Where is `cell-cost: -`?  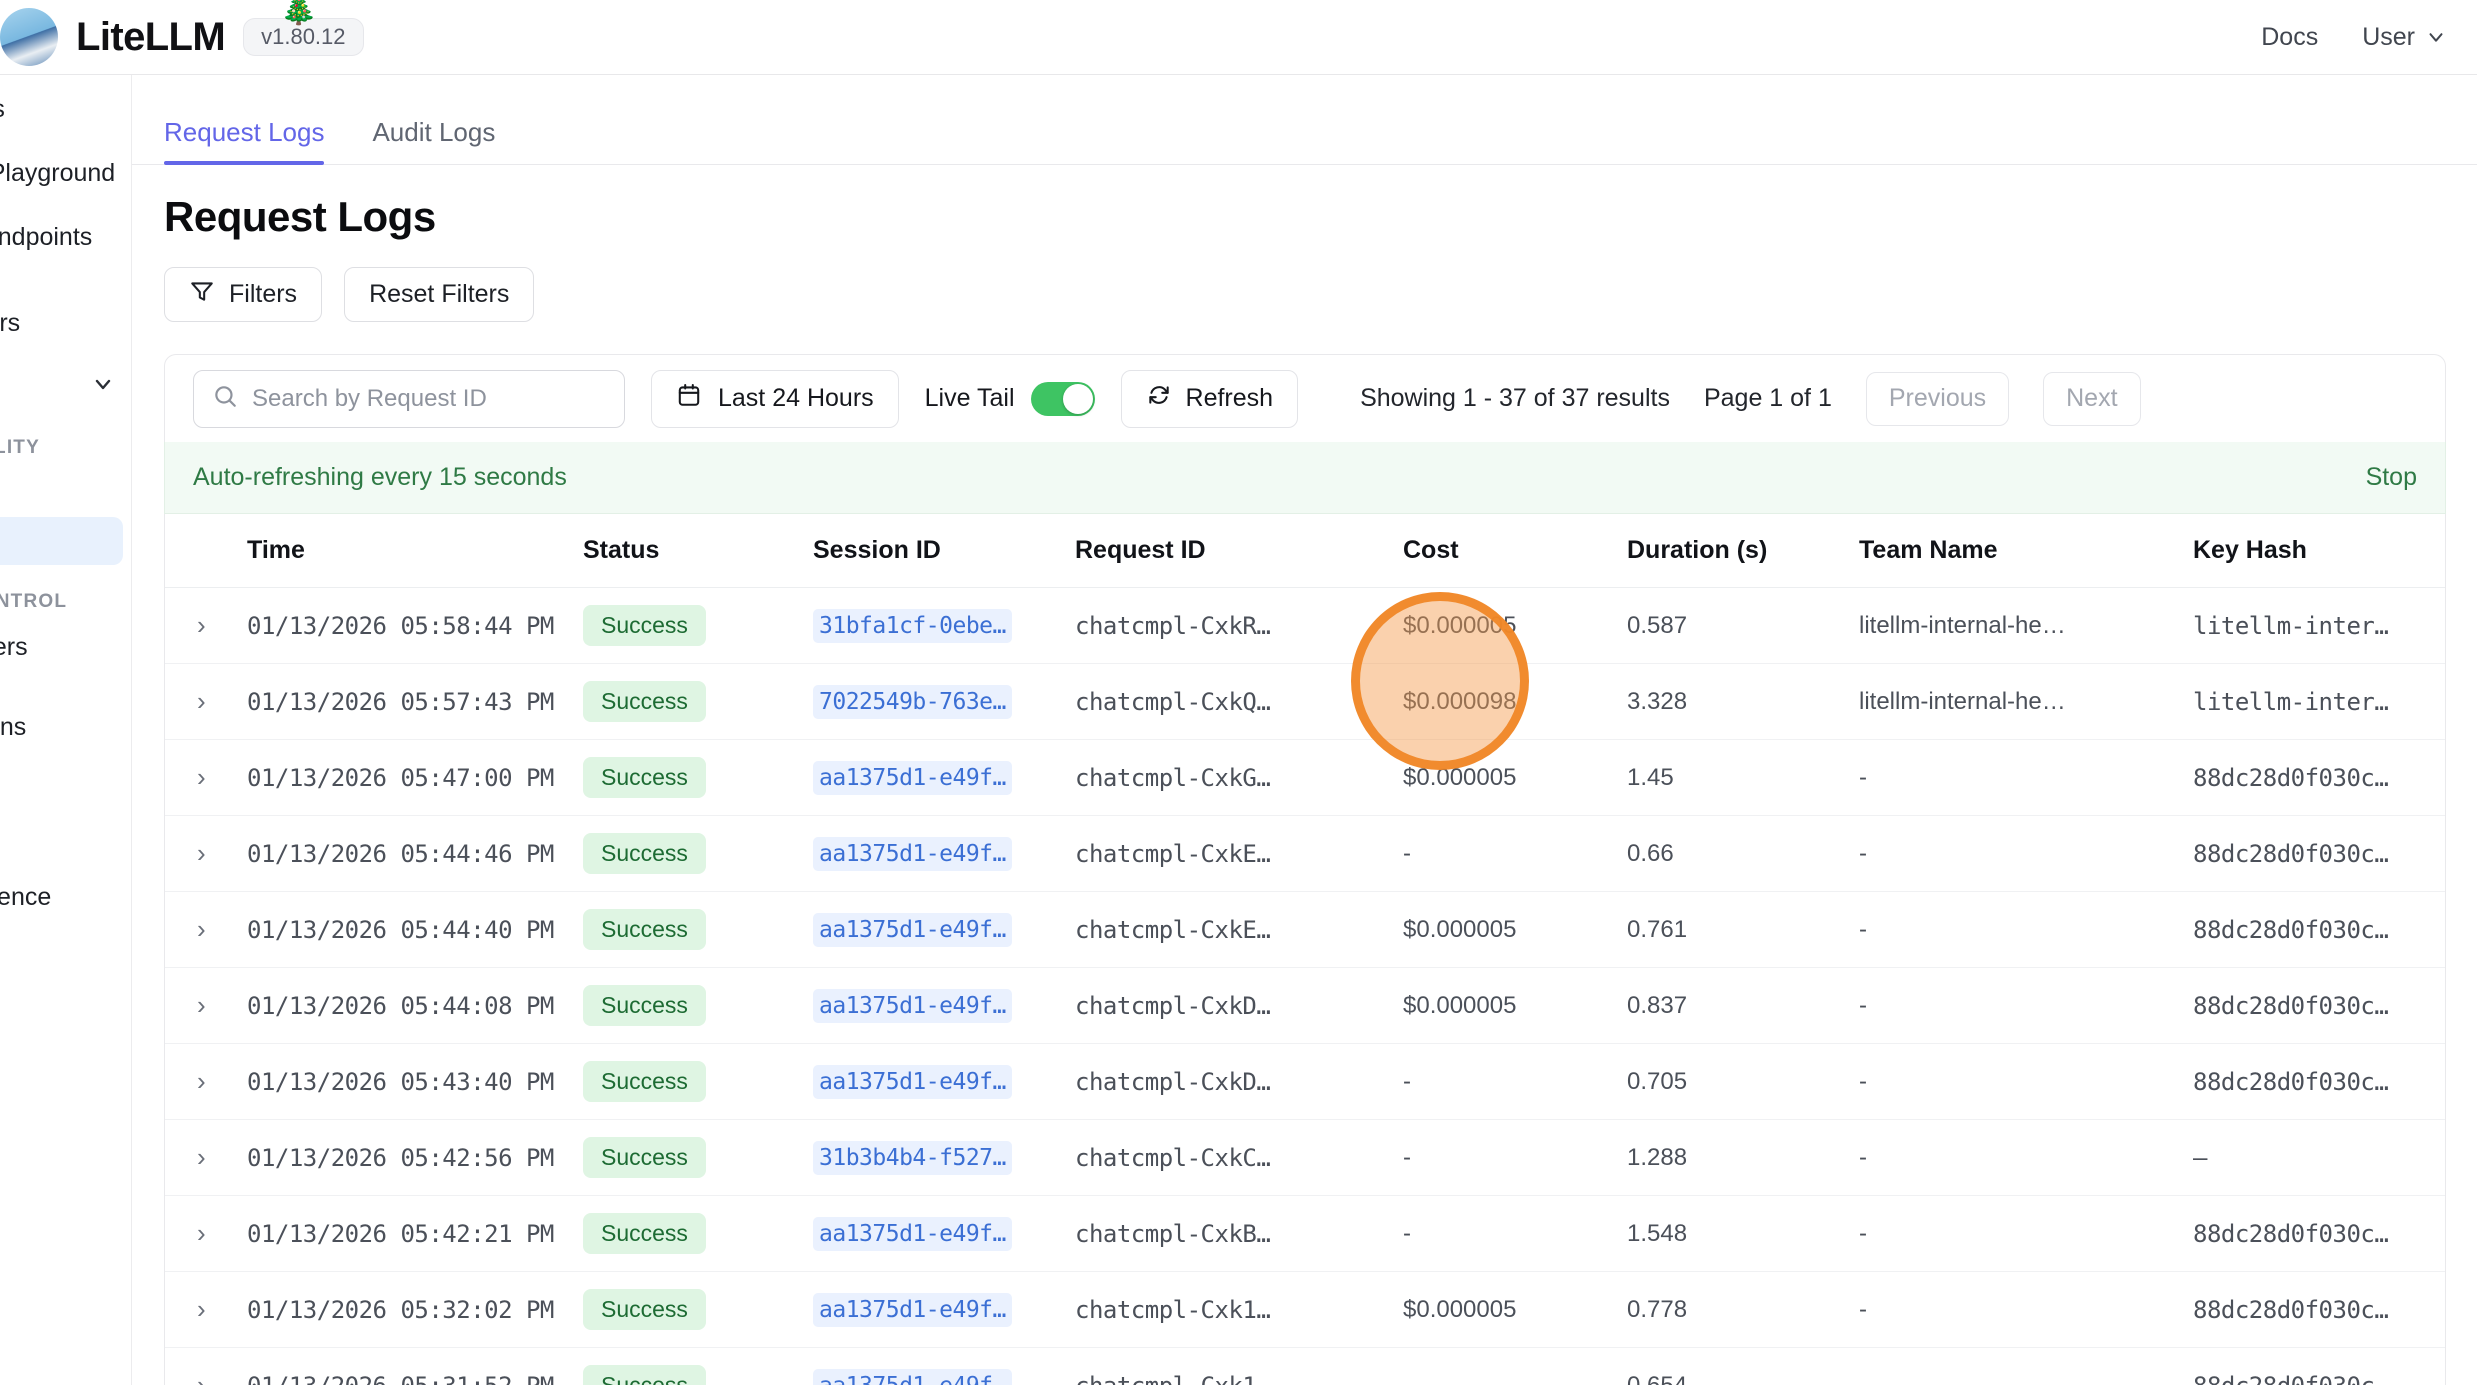
cell-cost: - is located at coordinates (1515, 1081).